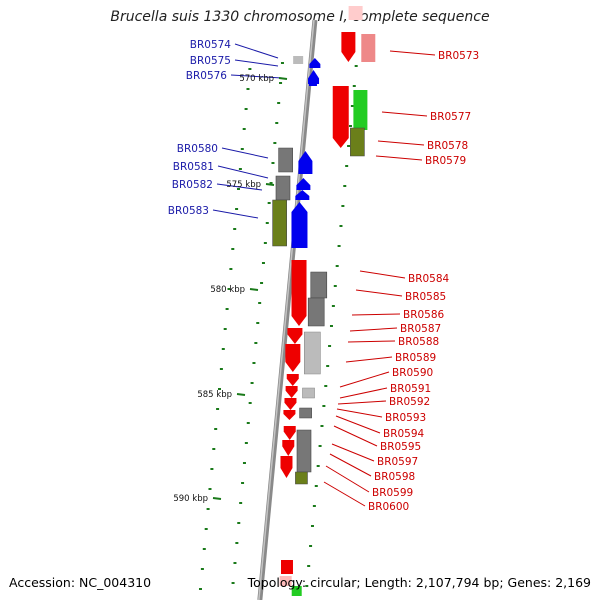  What do you see at coordinates (188, 211) in the screenshot?
I see `gene-label-br0583: BR0583` at bounding box center [188, 211].